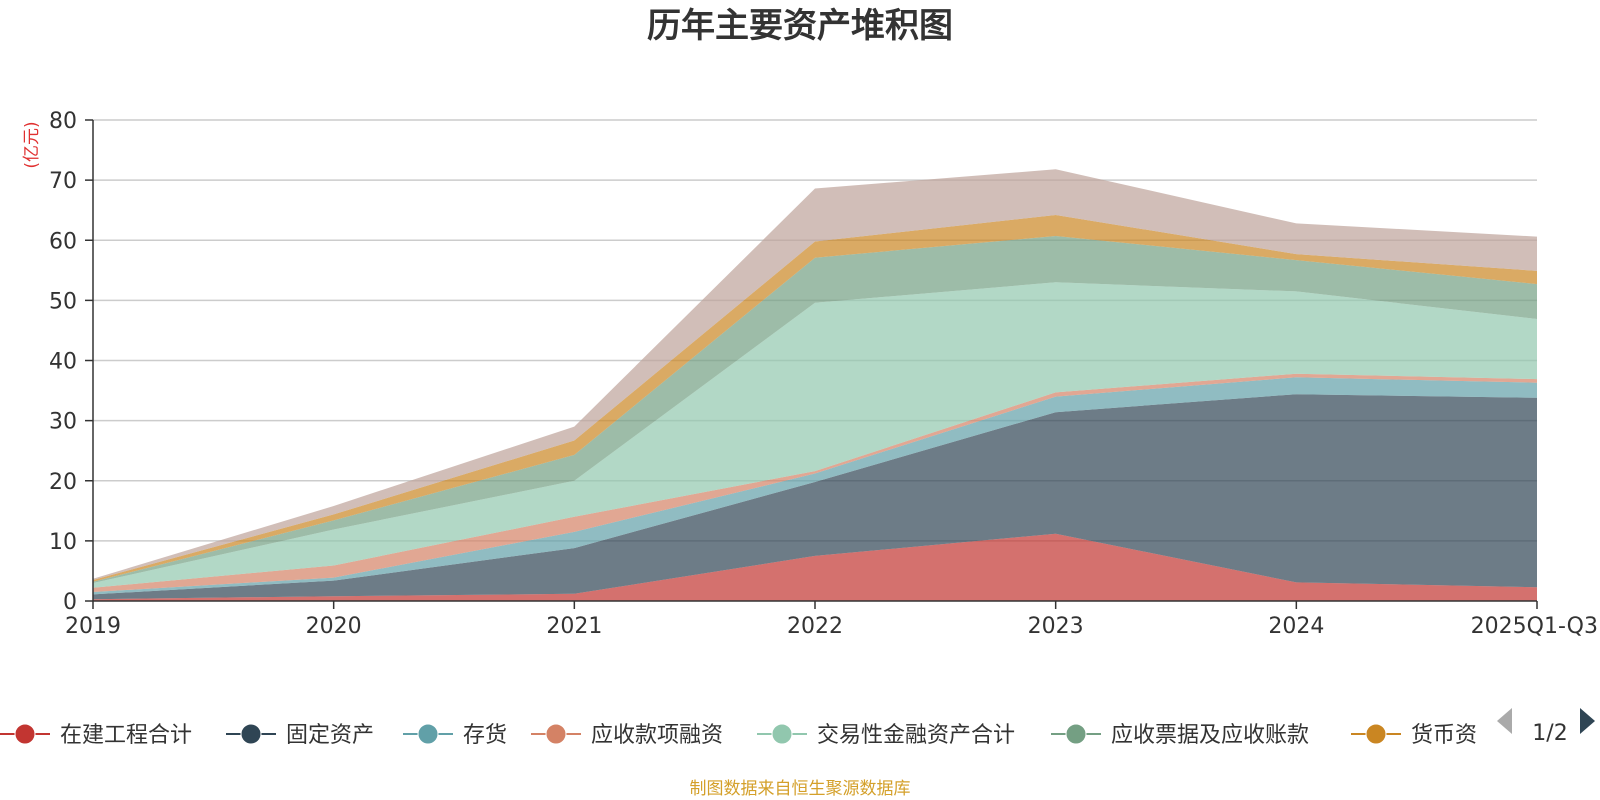 The height and width of the screenshot is (800, 1600). I want to click on y-tick-label: 50, so click(63, 301).